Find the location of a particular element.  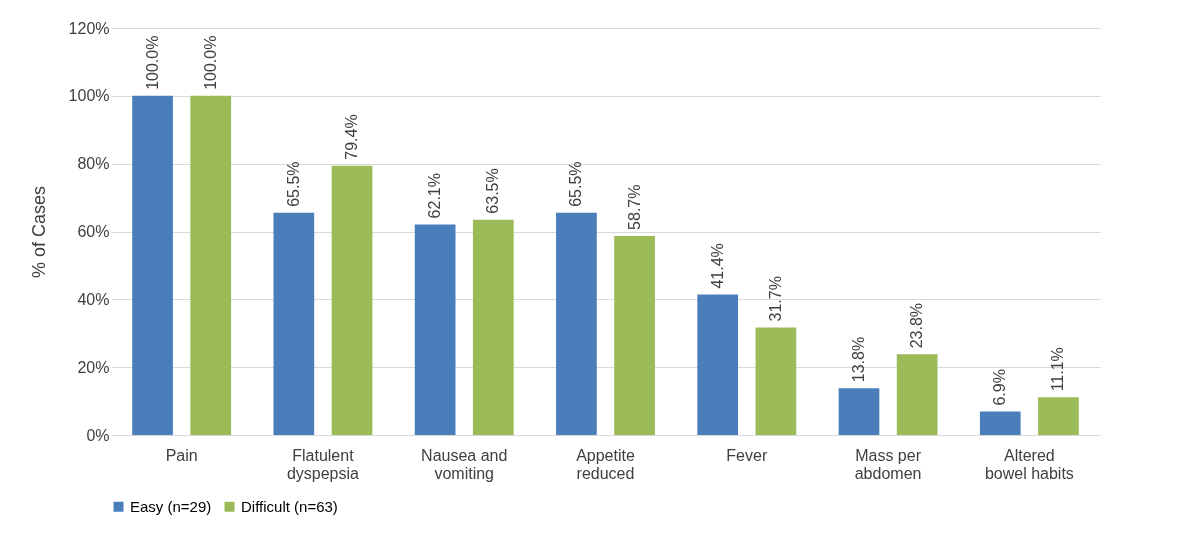

y-tick-label: 40% is located at coordinates (93, 299).